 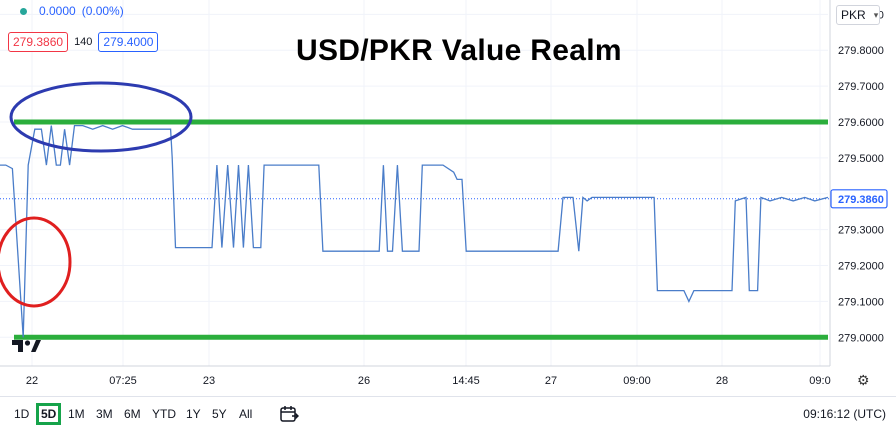 What do you see at coordinates (844, 414) in the screenshot?
I see `clock-utc: 09:16:12 (UTC)` at bounding box center [844, 414].